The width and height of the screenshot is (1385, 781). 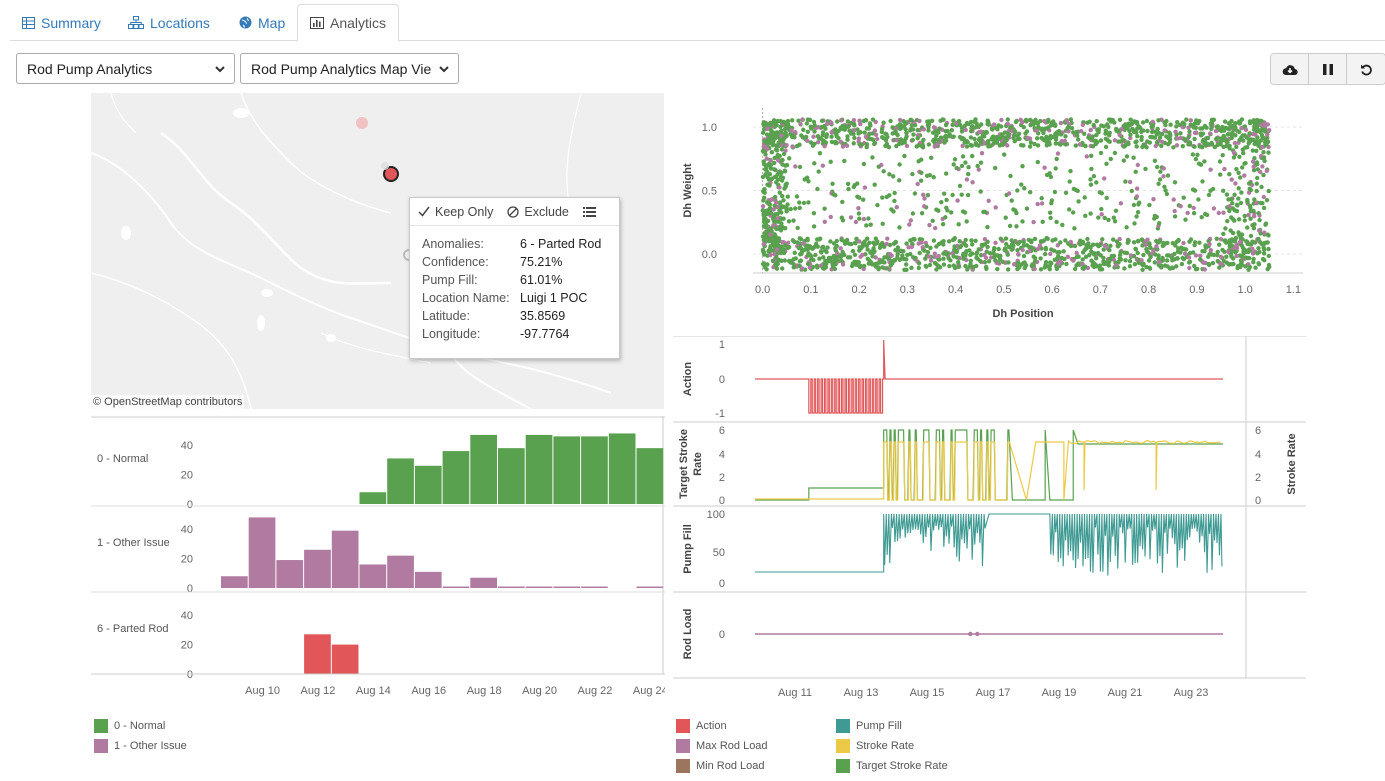 What do you see at coordinates (1328, 69) in the screenshot?
I see `pause-button` at bounding box center [1328, 69].